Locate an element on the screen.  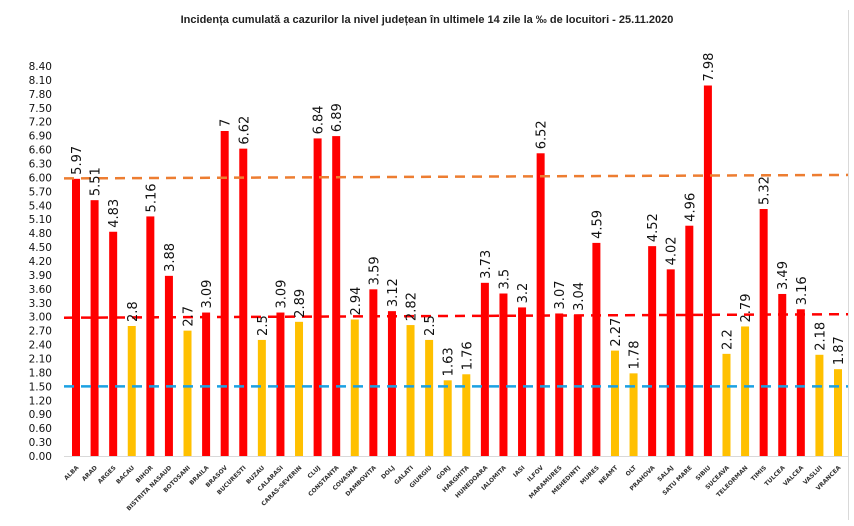
y-tick-label: 5.40 is located at coordinates (40, 206).